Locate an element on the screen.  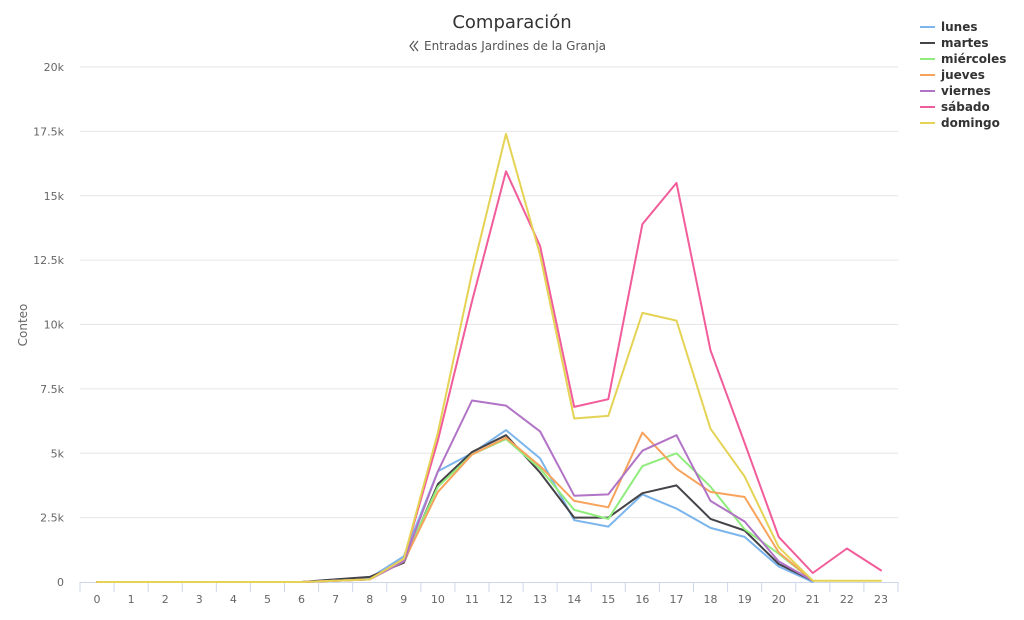
legend-item: jueves is located at coordinates (952, 75).